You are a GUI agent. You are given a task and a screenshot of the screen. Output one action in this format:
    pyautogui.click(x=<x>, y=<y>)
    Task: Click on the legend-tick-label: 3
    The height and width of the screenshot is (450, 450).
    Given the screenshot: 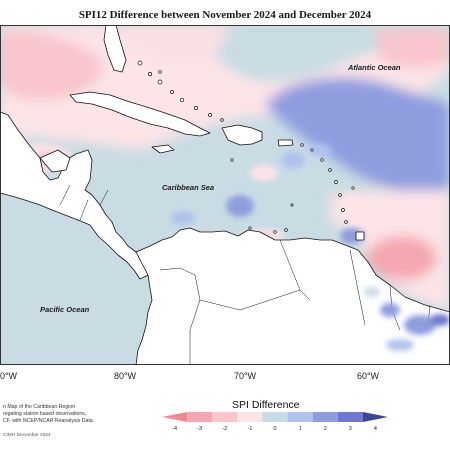 What is the action you would take?
    pyautogui.click(x=350, y=429)
    